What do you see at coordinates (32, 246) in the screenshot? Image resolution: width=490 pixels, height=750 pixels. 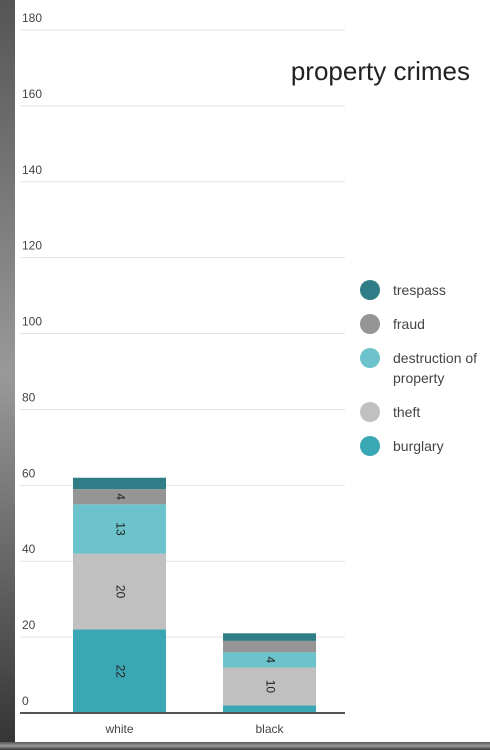 I see `y-tick-label: 120` at bounding box center [32, 246].